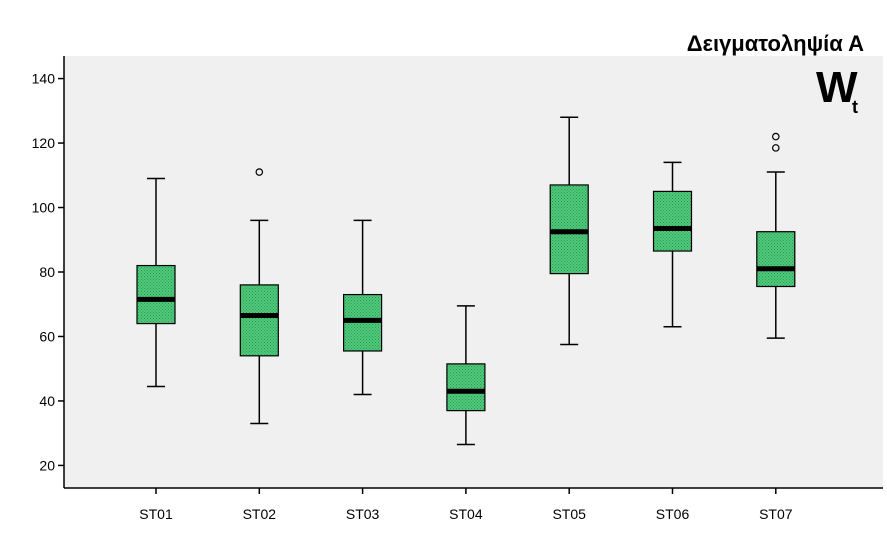 Image resolution: width=887 pixels, height=538 pixels. Describe the element at coordinates (44, 143) in the screenshot. I see `y-tick-label: 120` at that location.